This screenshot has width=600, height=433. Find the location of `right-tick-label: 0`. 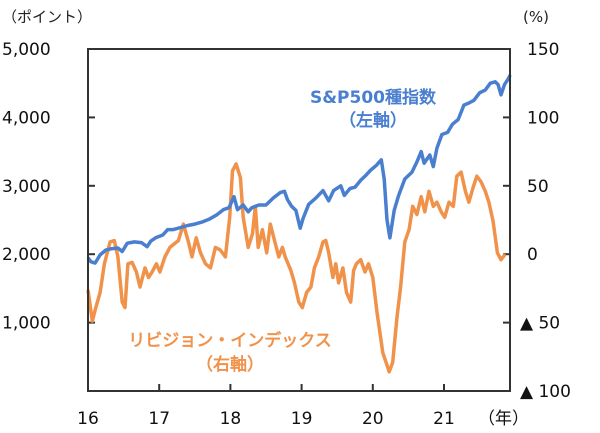

right-tick-label: 0 is located at coordinates (532, 255).